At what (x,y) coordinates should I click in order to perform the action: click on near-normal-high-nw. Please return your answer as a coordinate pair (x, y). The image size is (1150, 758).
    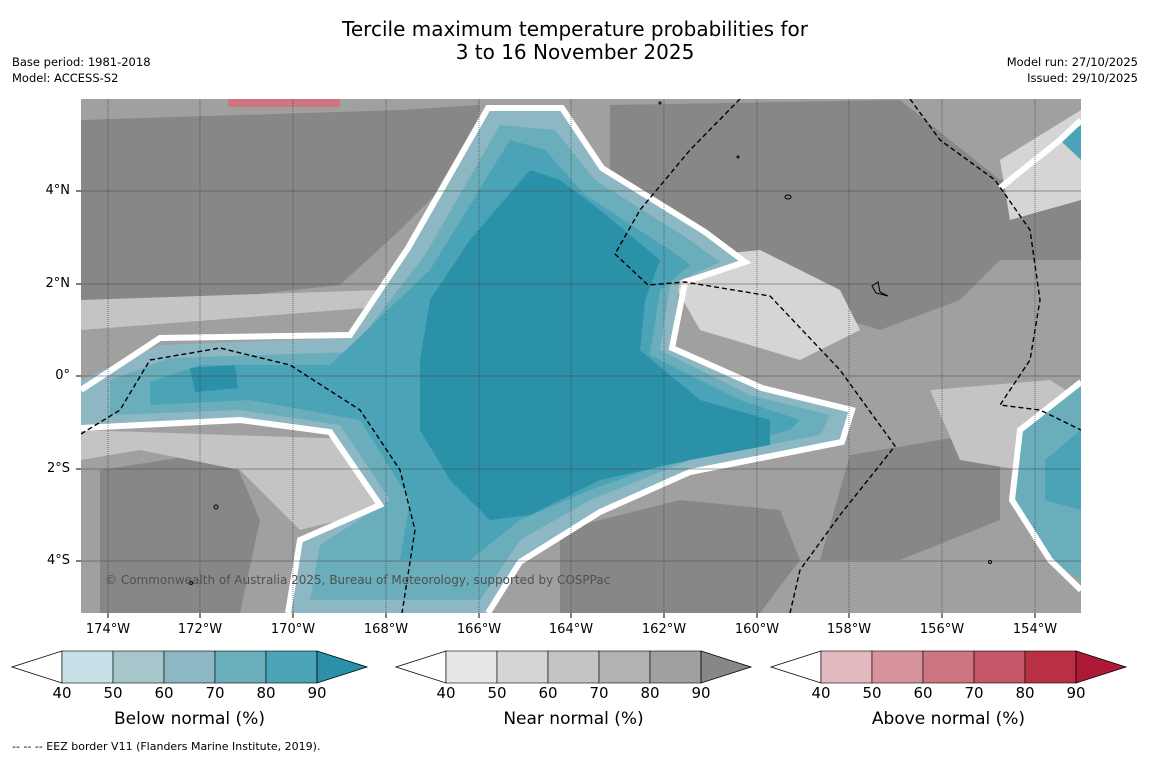
    Looking at the image, I should click on (280, 202).